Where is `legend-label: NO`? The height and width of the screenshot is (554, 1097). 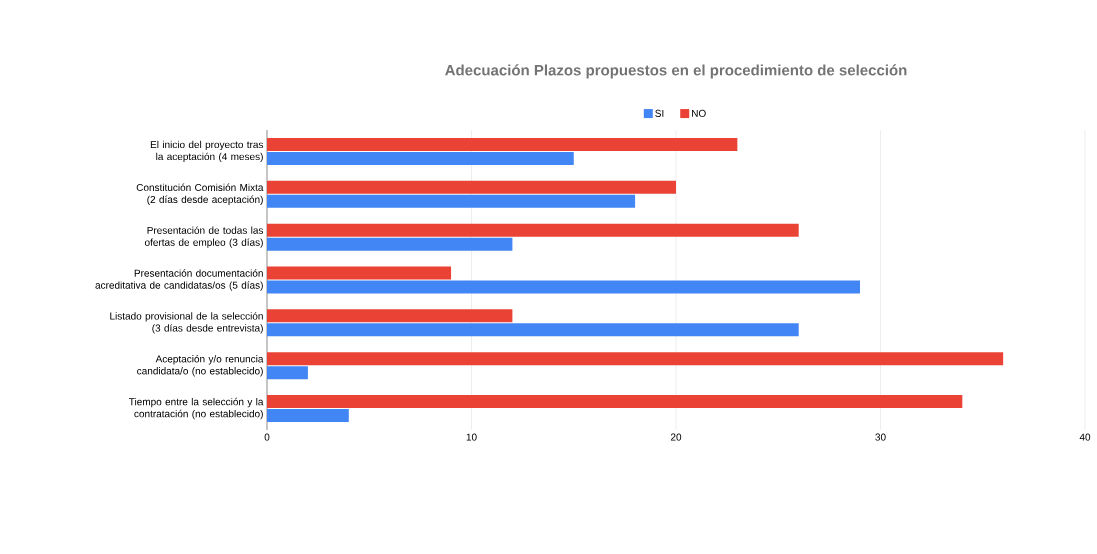 legend-label: NO is located at coordinates (699, 113).